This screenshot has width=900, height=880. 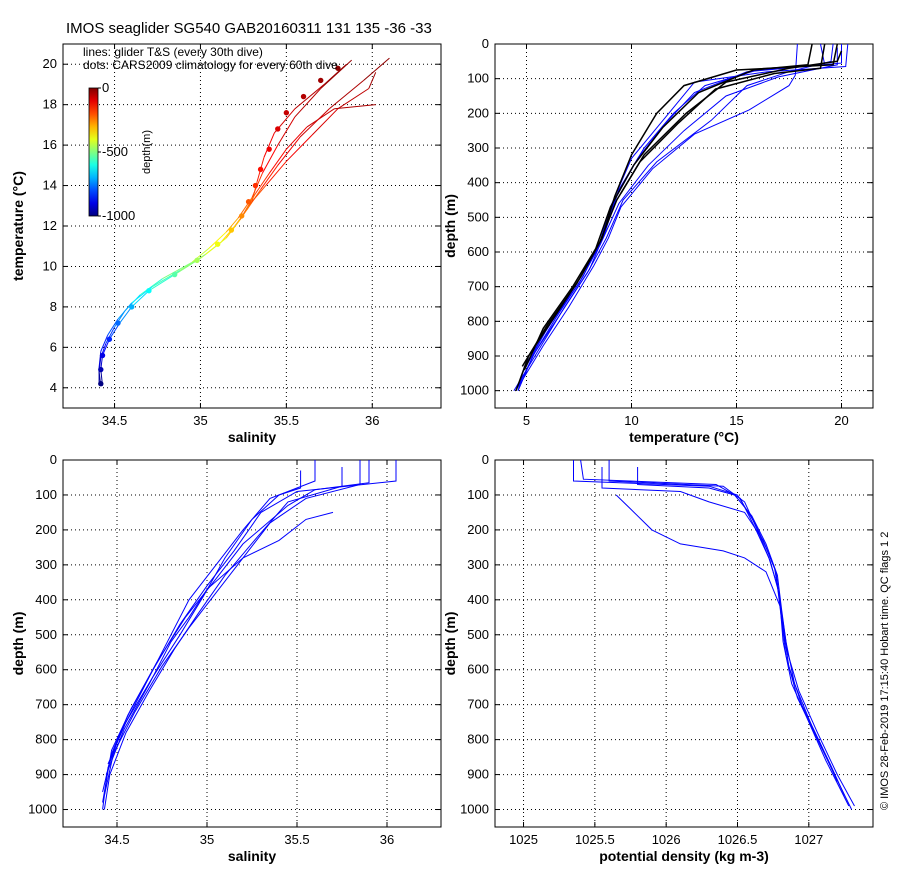 What do you see at coordinates (523, 839) in the screenshot?
I see `x-tick-label: 1025` at bounding box center [523, 839].